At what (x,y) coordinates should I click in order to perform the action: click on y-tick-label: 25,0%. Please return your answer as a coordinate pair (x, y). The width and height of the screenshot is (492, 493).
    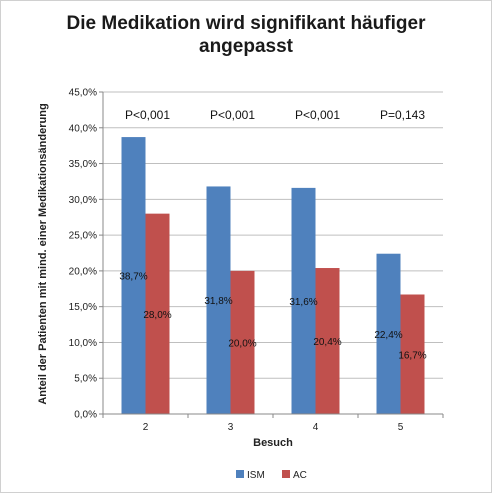
    Looking at the image, I should click on (83, 236).